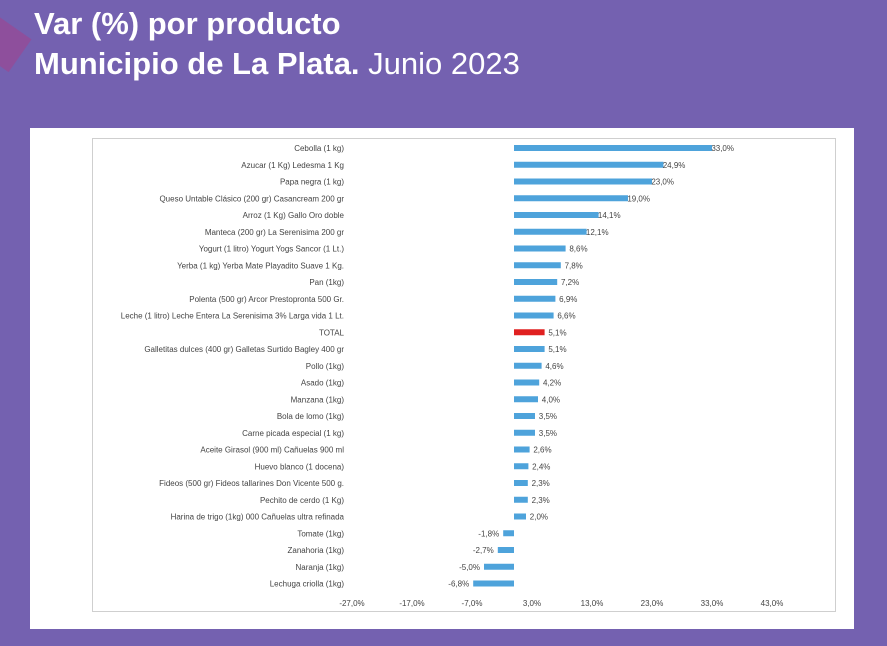  I want to click on title-line-2: Municipio de La Plata. Junio 2023, so click(277, 64).